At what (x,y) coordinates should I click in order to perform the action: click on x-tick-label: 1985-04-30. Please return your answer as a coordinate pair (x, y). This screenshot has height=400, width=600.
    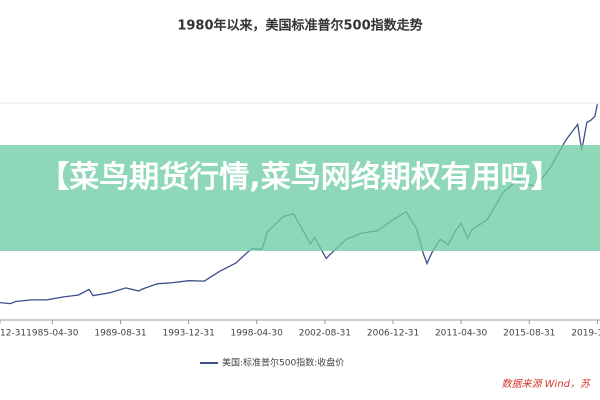
    Looking at the image, I should click on (52, 334).